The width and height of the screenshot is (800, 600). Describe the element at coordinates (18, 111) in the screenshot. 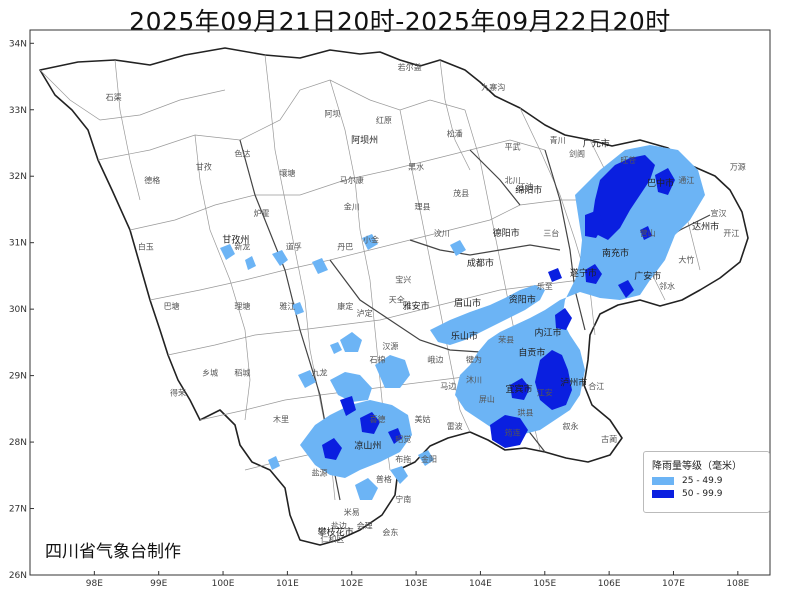

I see `lat-tick-label: 33N` at that location.